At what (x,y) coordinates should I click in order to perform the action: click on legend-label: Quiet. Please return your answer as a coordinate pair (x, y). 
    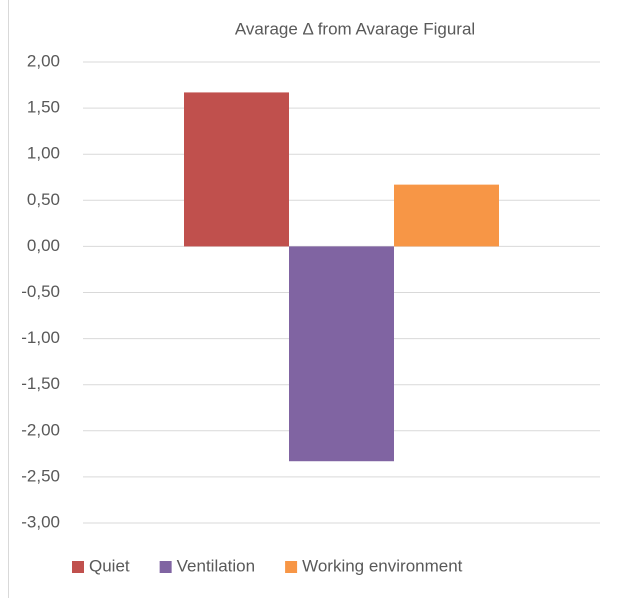
    Looking at the image, I should click on (109, 565).